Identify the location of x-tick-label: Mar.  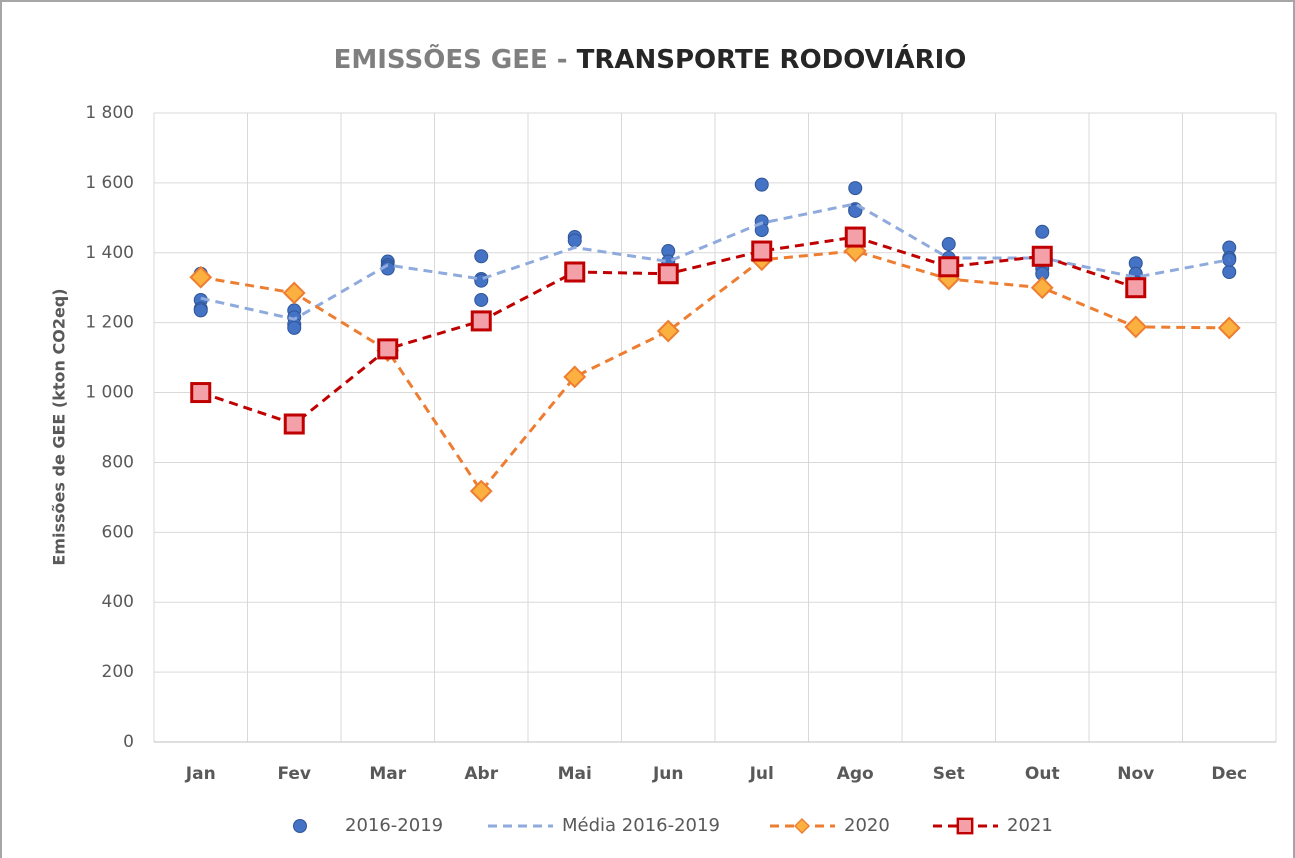
(387, 774).